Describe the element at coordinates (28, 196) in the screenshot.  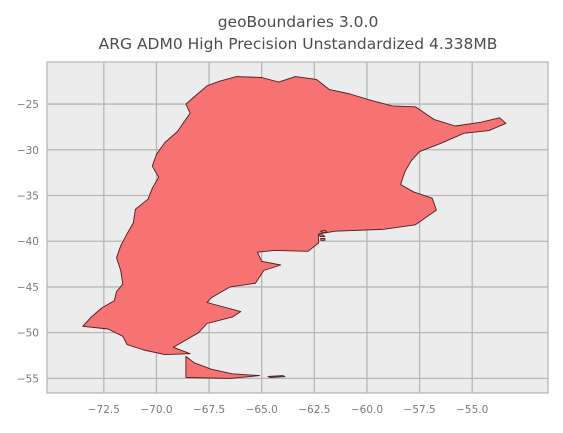
I see `y-tick-label: −35` at that location.